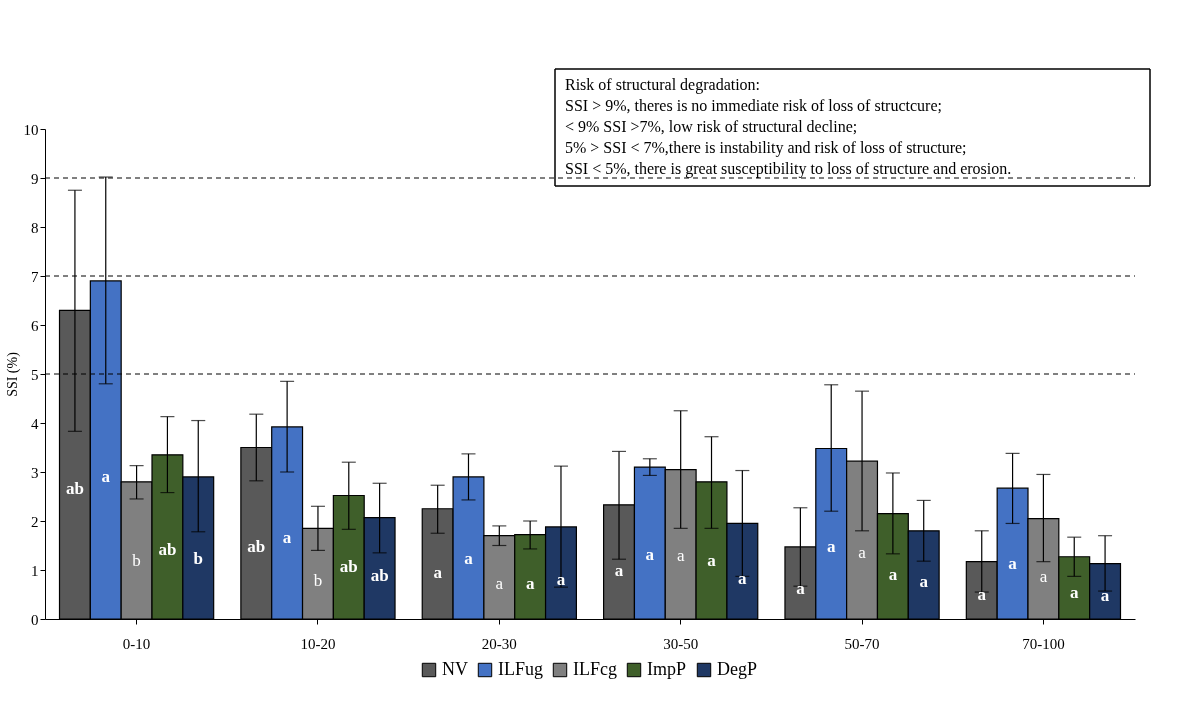  What do you see at coordinates (35, 423) in the screenshot?
I see `y-tick-label: 4` at bounding box center [35, 423].